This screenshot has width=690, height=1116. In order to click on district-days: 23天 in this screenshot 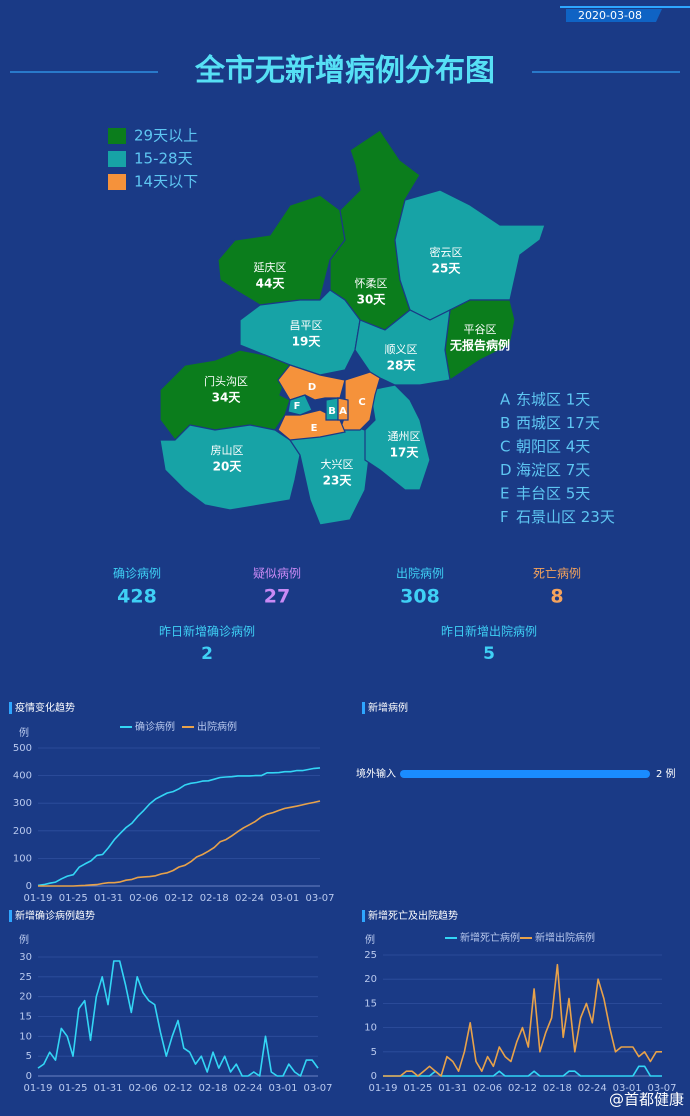, I will do `click(338, 481)`.